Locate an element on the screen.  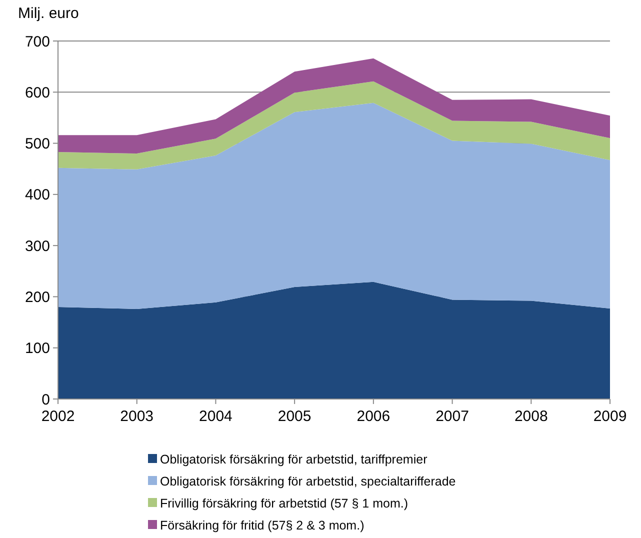
x-tick-label: 2009 is located at coordinates (610, 416).